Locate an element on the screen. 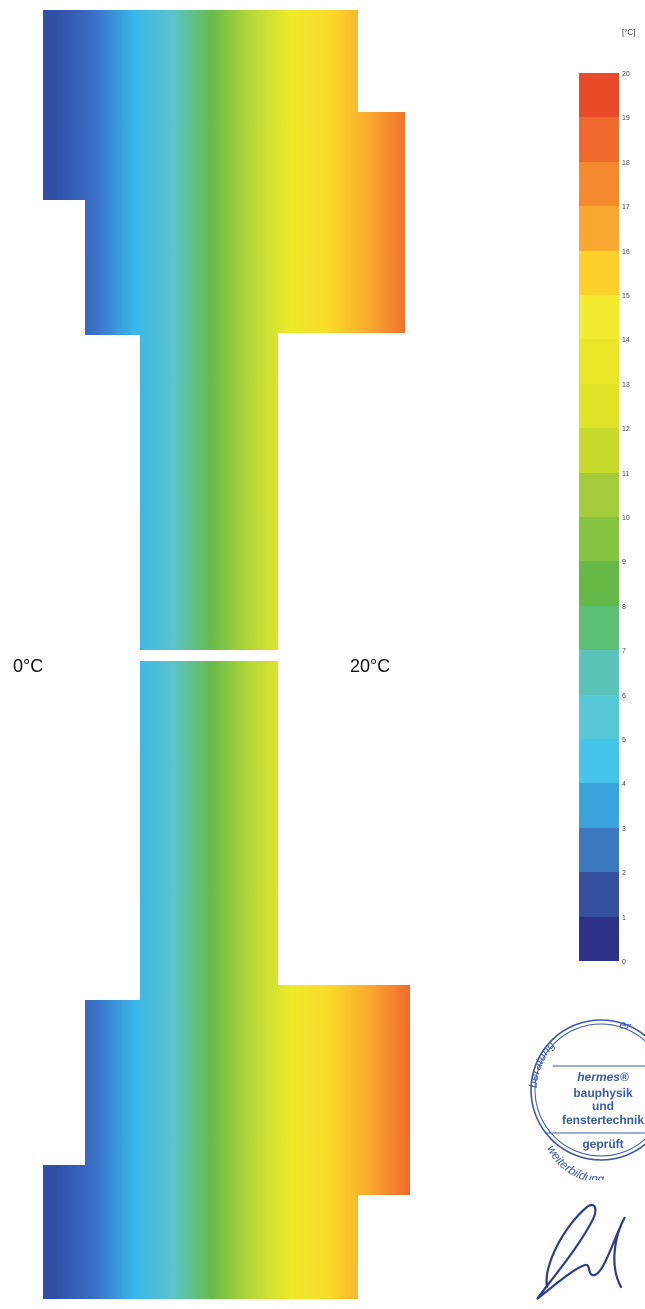 This screenshot has height=1309, width=645. legend-tick-label: 16 is located at coordinates (626, 252).